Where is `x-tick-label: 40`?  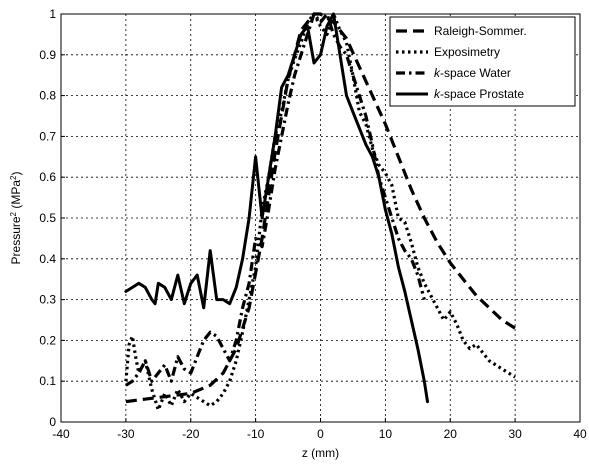 x-tick-label: 40 is located at coordinates (580, 434).